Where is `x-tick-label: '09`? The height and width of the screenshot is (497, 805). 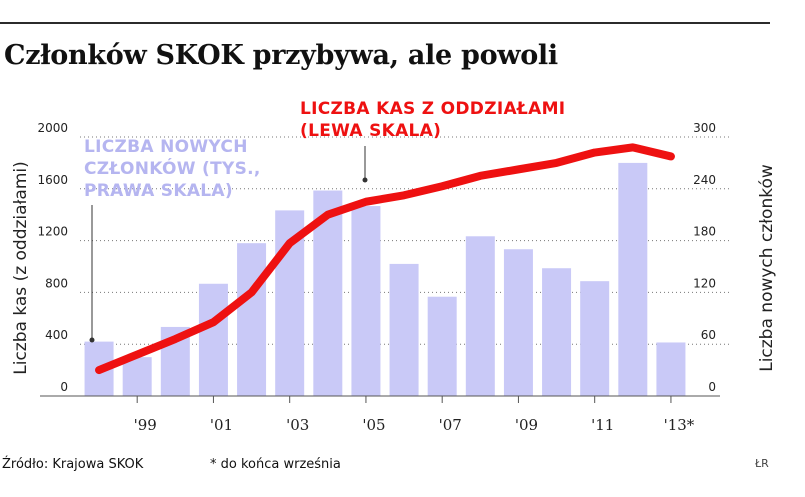
x-tick-label: '09 is located at coordinates (526, 425).